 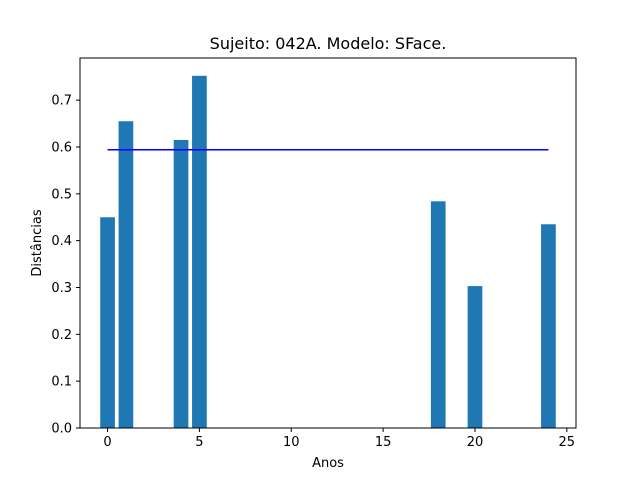 What do you see at coordinates (61, 382) in the screenshot?
I see `y-tick-label: 0.1` at bounding box center [61, 382].